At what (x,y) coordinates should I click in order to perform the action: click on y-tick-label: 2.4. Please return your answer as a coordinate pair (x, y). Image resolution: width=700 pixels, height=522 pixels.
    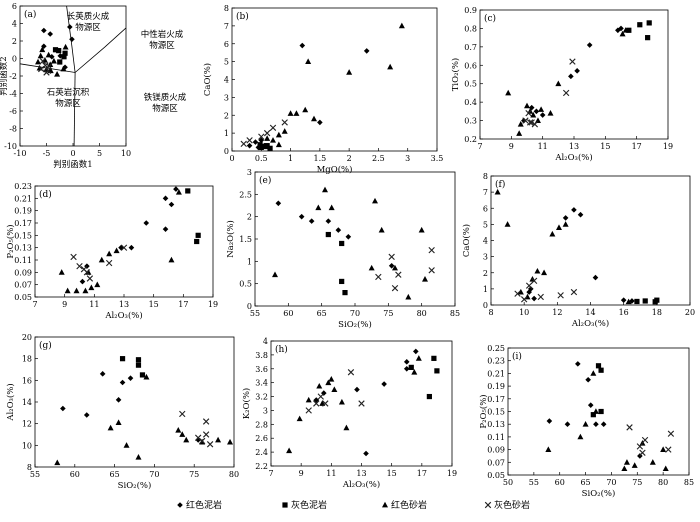
    Looking at the image, I should click on (261, 452).